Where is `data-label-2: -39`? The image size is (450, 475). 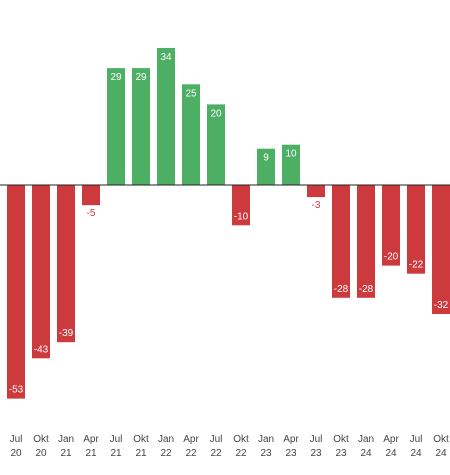 data-label-2: -39 is located at coordinates (66, 333).